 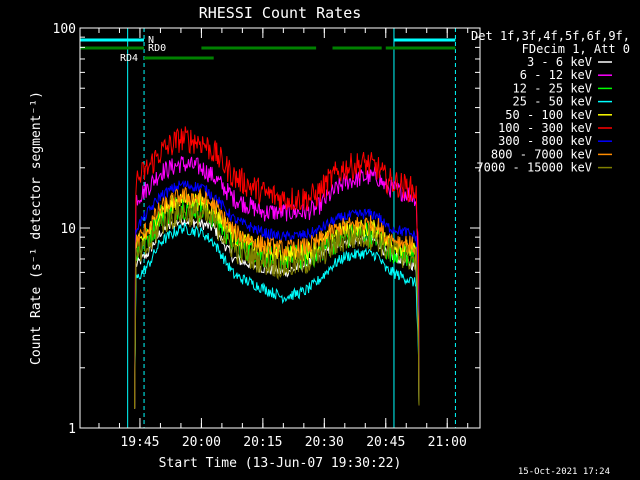 I want to click on y-axis-label: Count Rate (s⁻¹ detector segment⁻¹), so click(x=36, y=228).